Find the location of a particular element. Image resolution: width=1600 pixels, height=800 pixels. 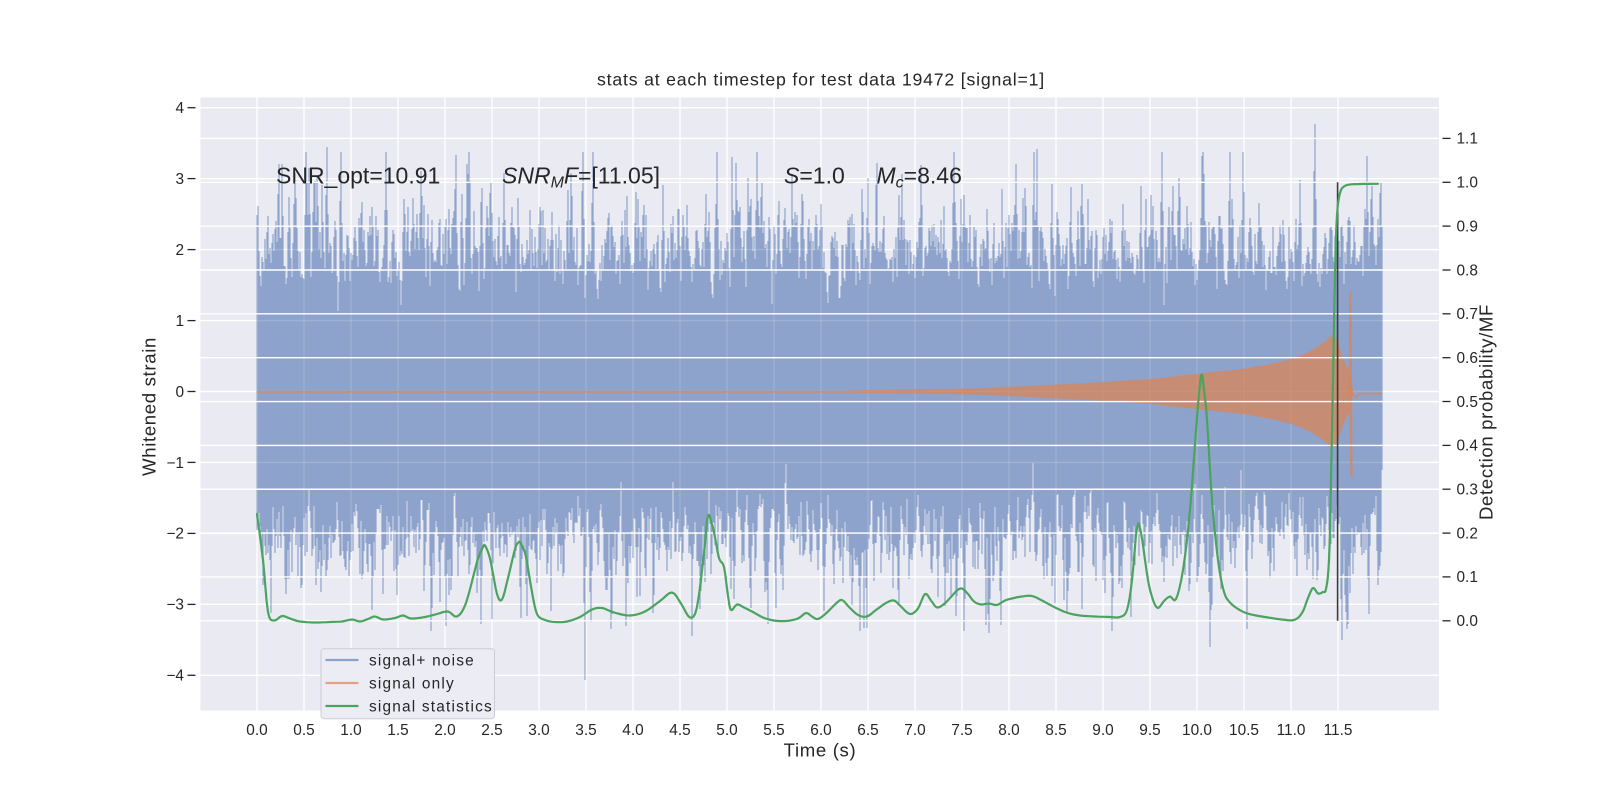

svg-text: 0.7 is located at coordinates (1467, 314).